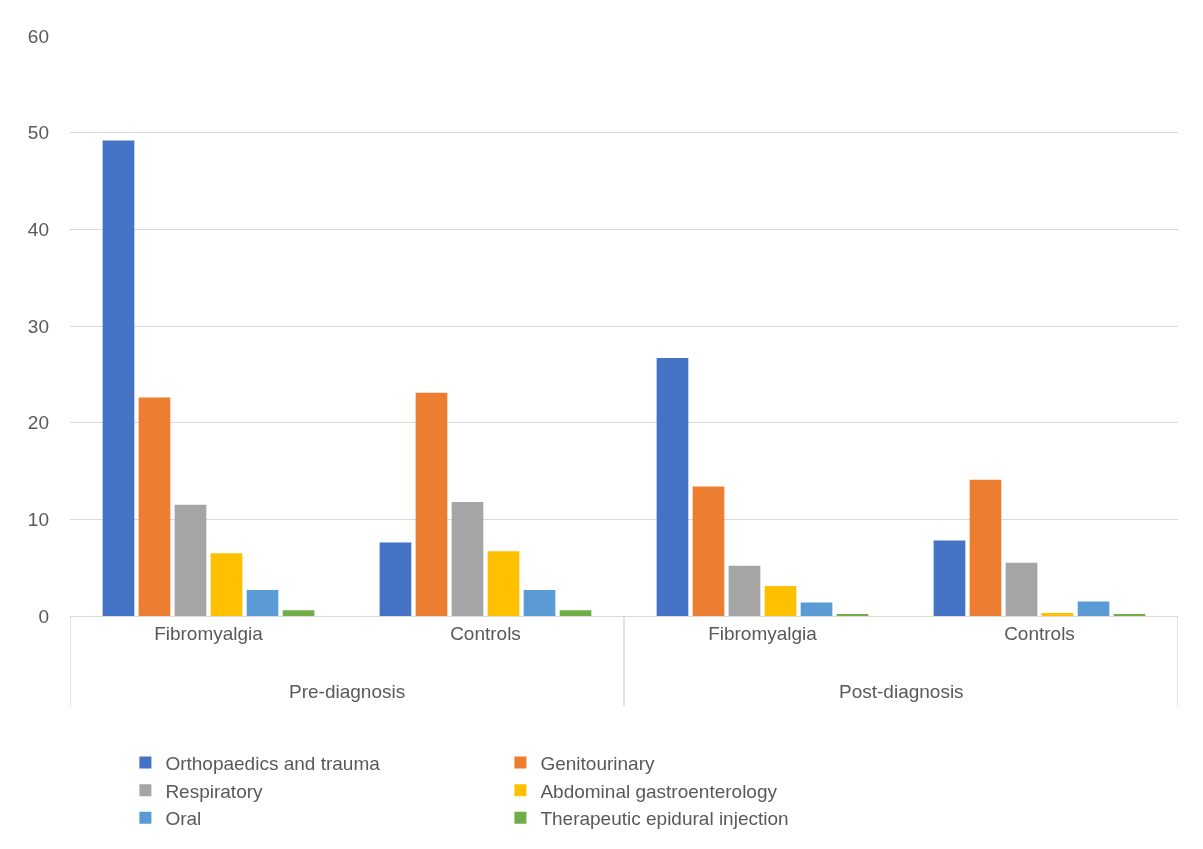 This screenshot has width=1203, height=849. What do you see at coordinates (347, 691) in the screenshot?
I see `text: Pre-diagnosis` at bounding box center [347, 691].